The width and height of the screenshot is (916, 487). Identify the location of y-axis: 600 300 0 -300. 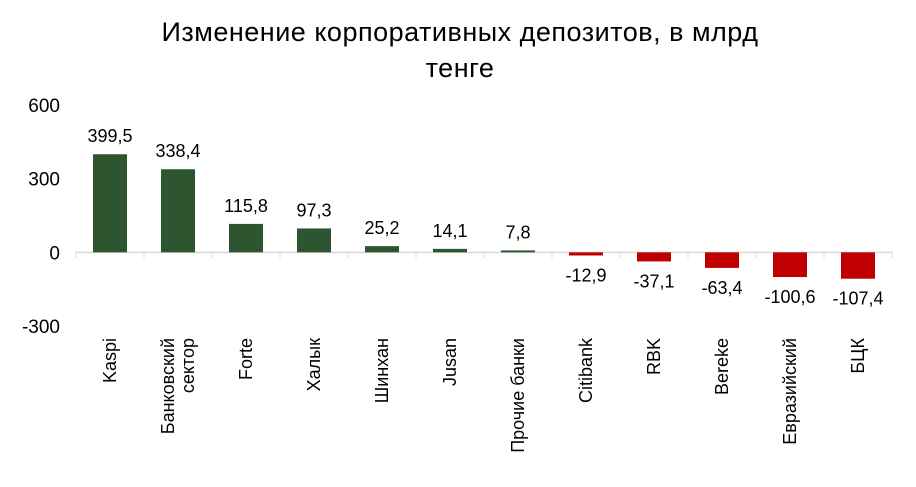
(41, 217).